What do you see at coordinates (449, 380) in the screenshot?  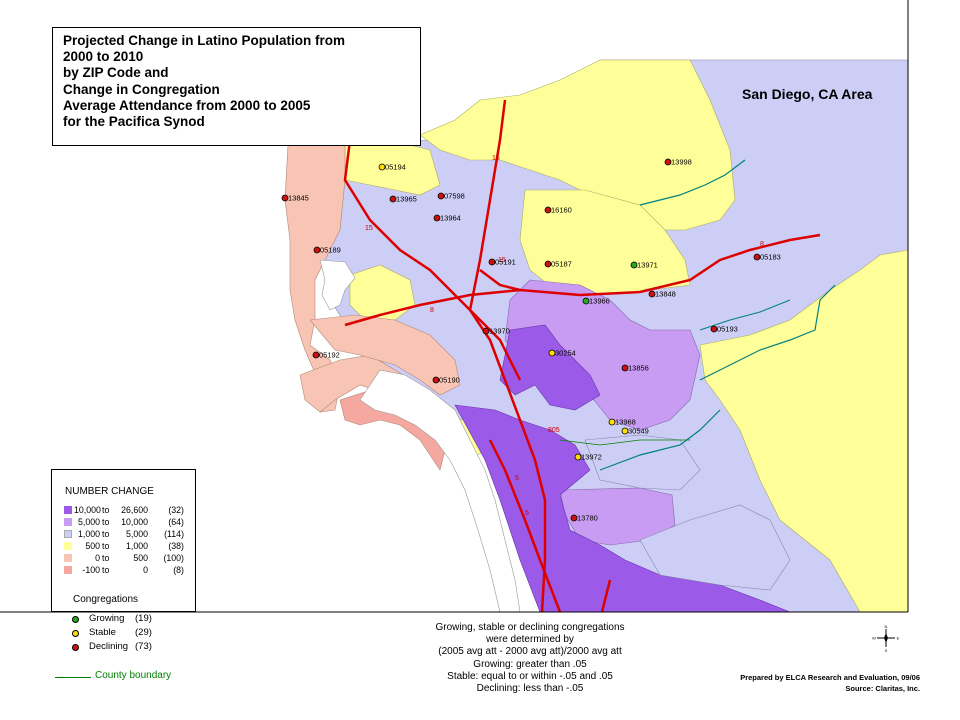 I see `marker-zip-label: 05190` at bounding box center [449, 380].